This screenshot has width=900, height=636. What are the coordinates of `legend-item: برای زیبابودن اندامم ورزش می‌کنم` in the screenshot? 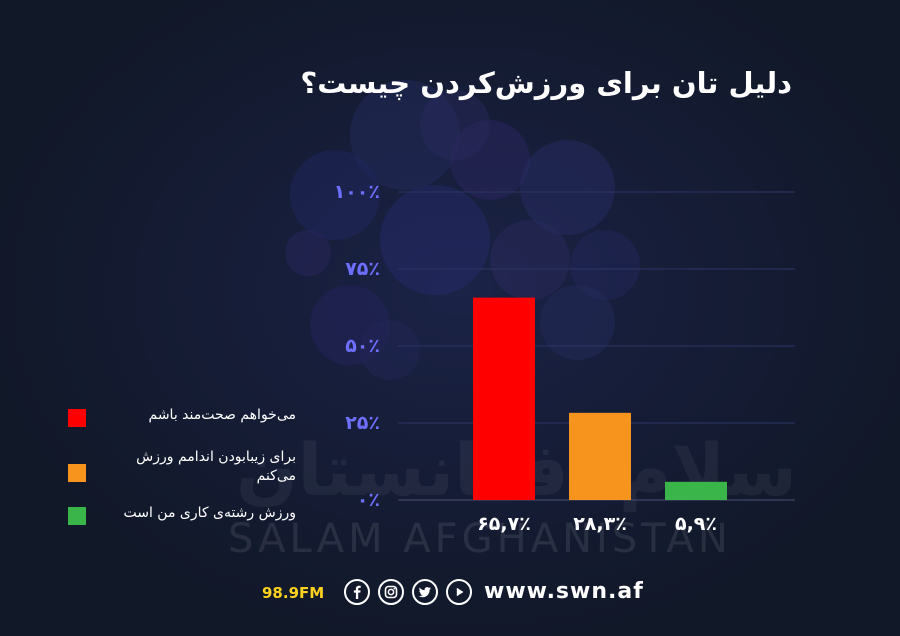 It's located at (183, 469).